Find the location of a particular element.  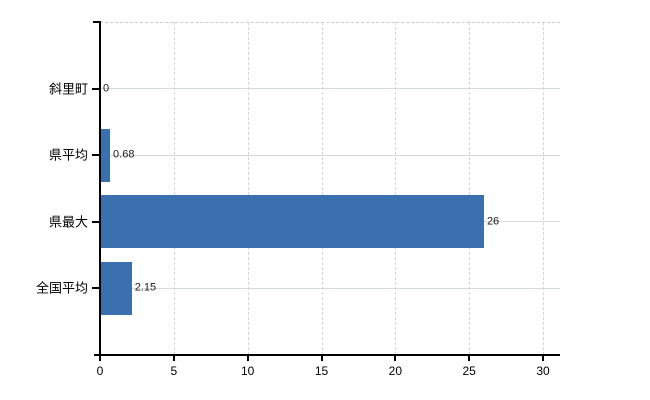

plot-top-border is located at coordinates (330, 22).